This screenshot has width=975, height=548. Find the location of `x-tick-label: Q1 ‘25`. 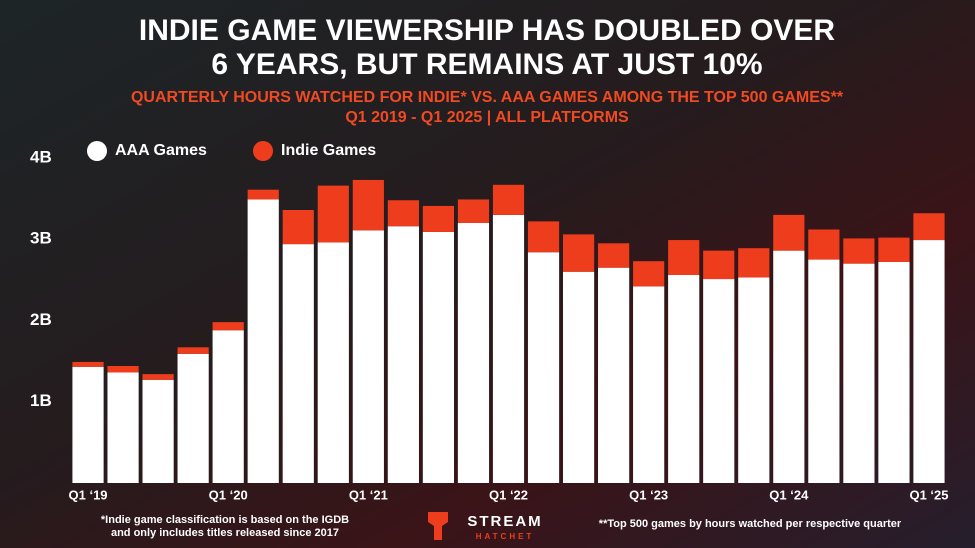

x-tick-label: Q1 ‘25 is located at coordinates (928, 494).